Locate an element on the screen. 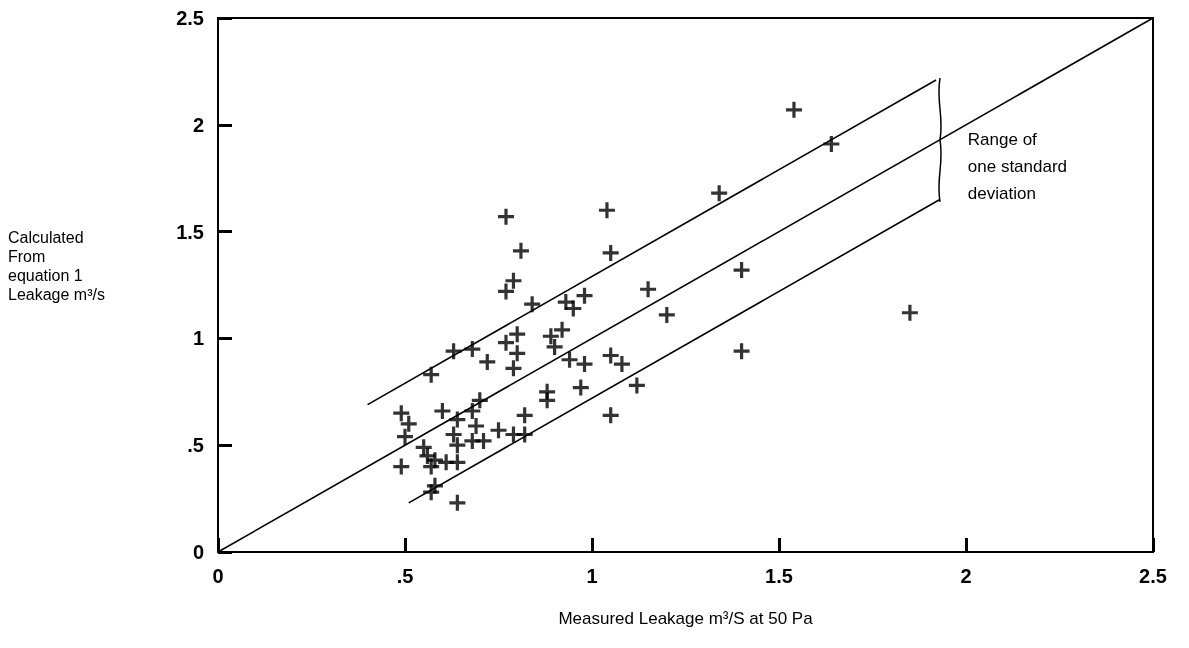 This screenshot has width=1189, height=648. x-tick-label: 1.5 is located at coordinates (779, 576).